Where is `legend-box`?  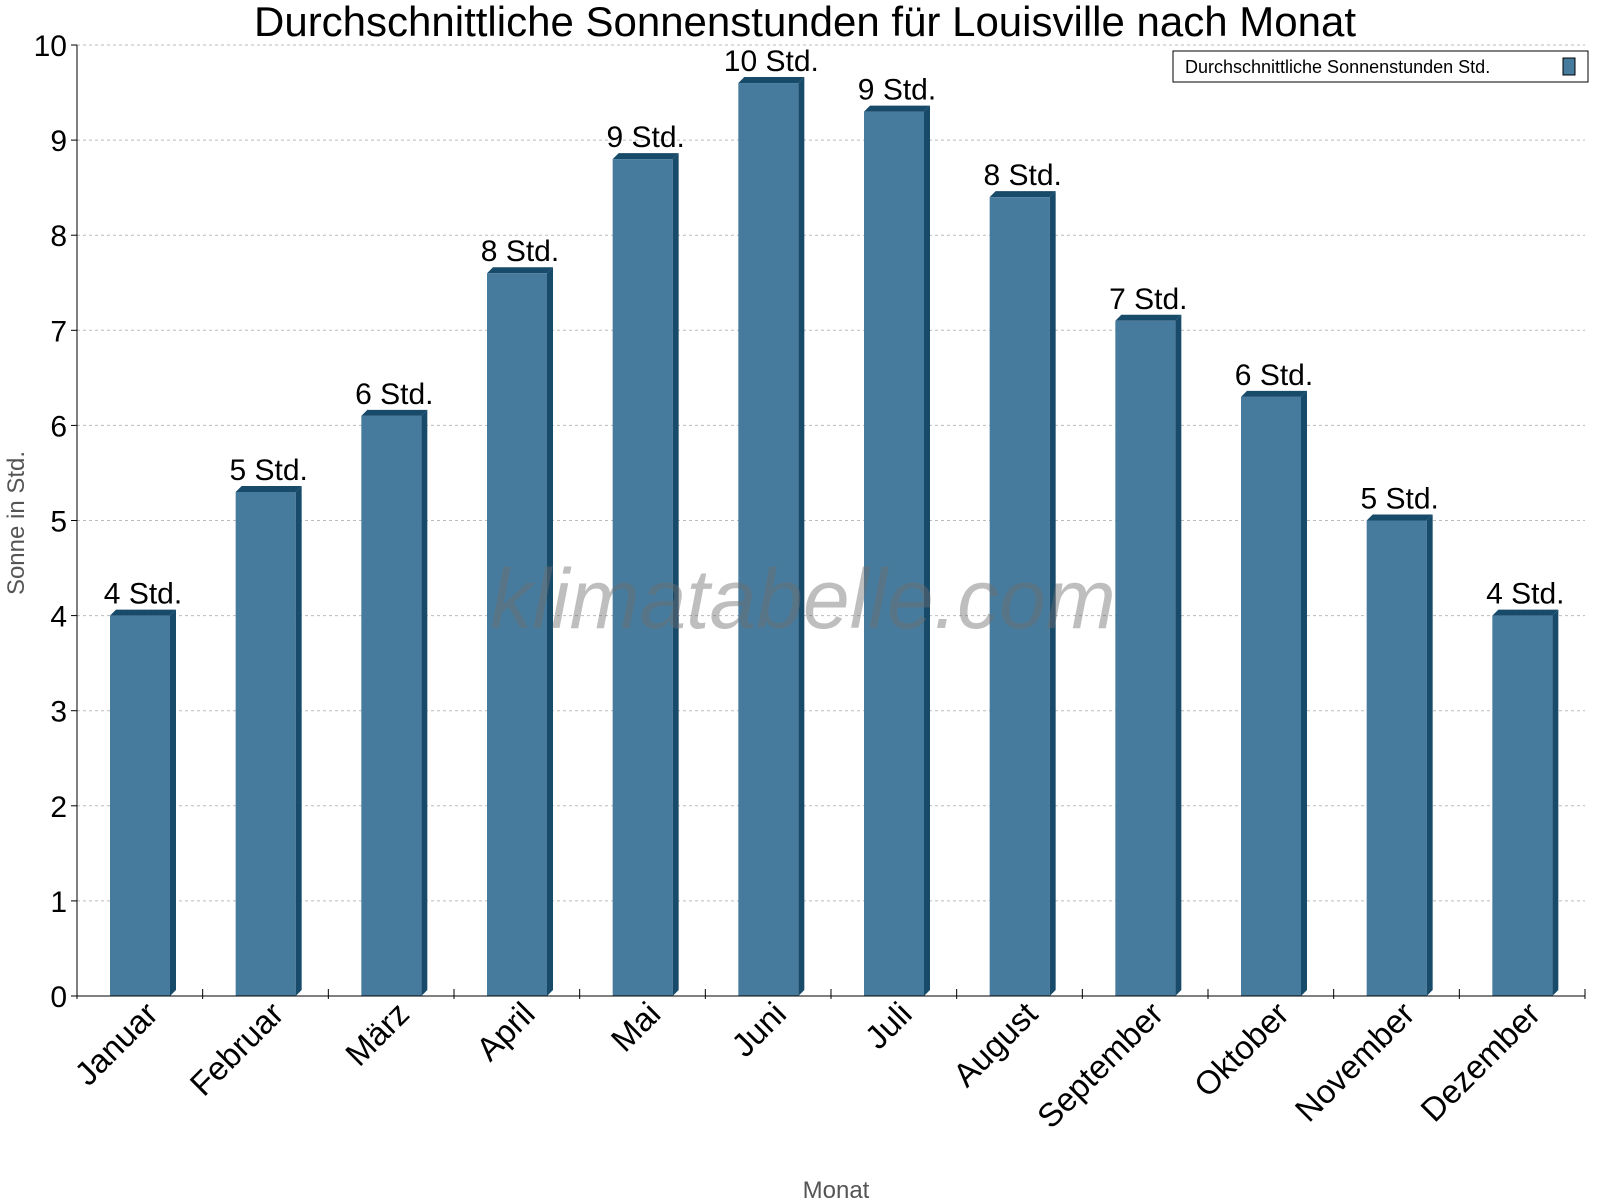
legend-box is located at coordinates (1380, 66).